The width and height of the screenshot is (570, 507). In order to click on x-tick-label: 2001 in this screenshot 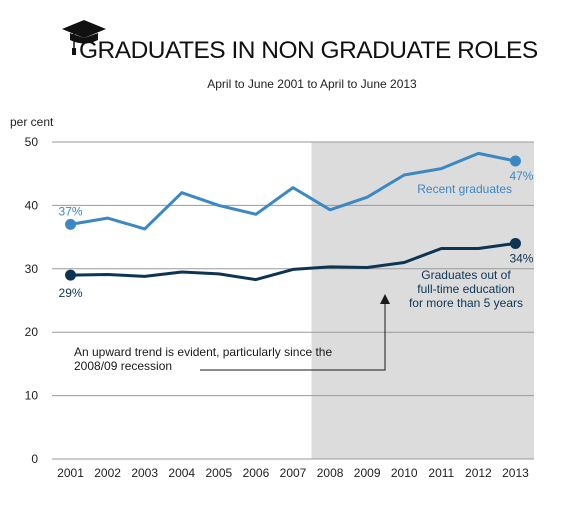, I will do `click(70, 473)`.